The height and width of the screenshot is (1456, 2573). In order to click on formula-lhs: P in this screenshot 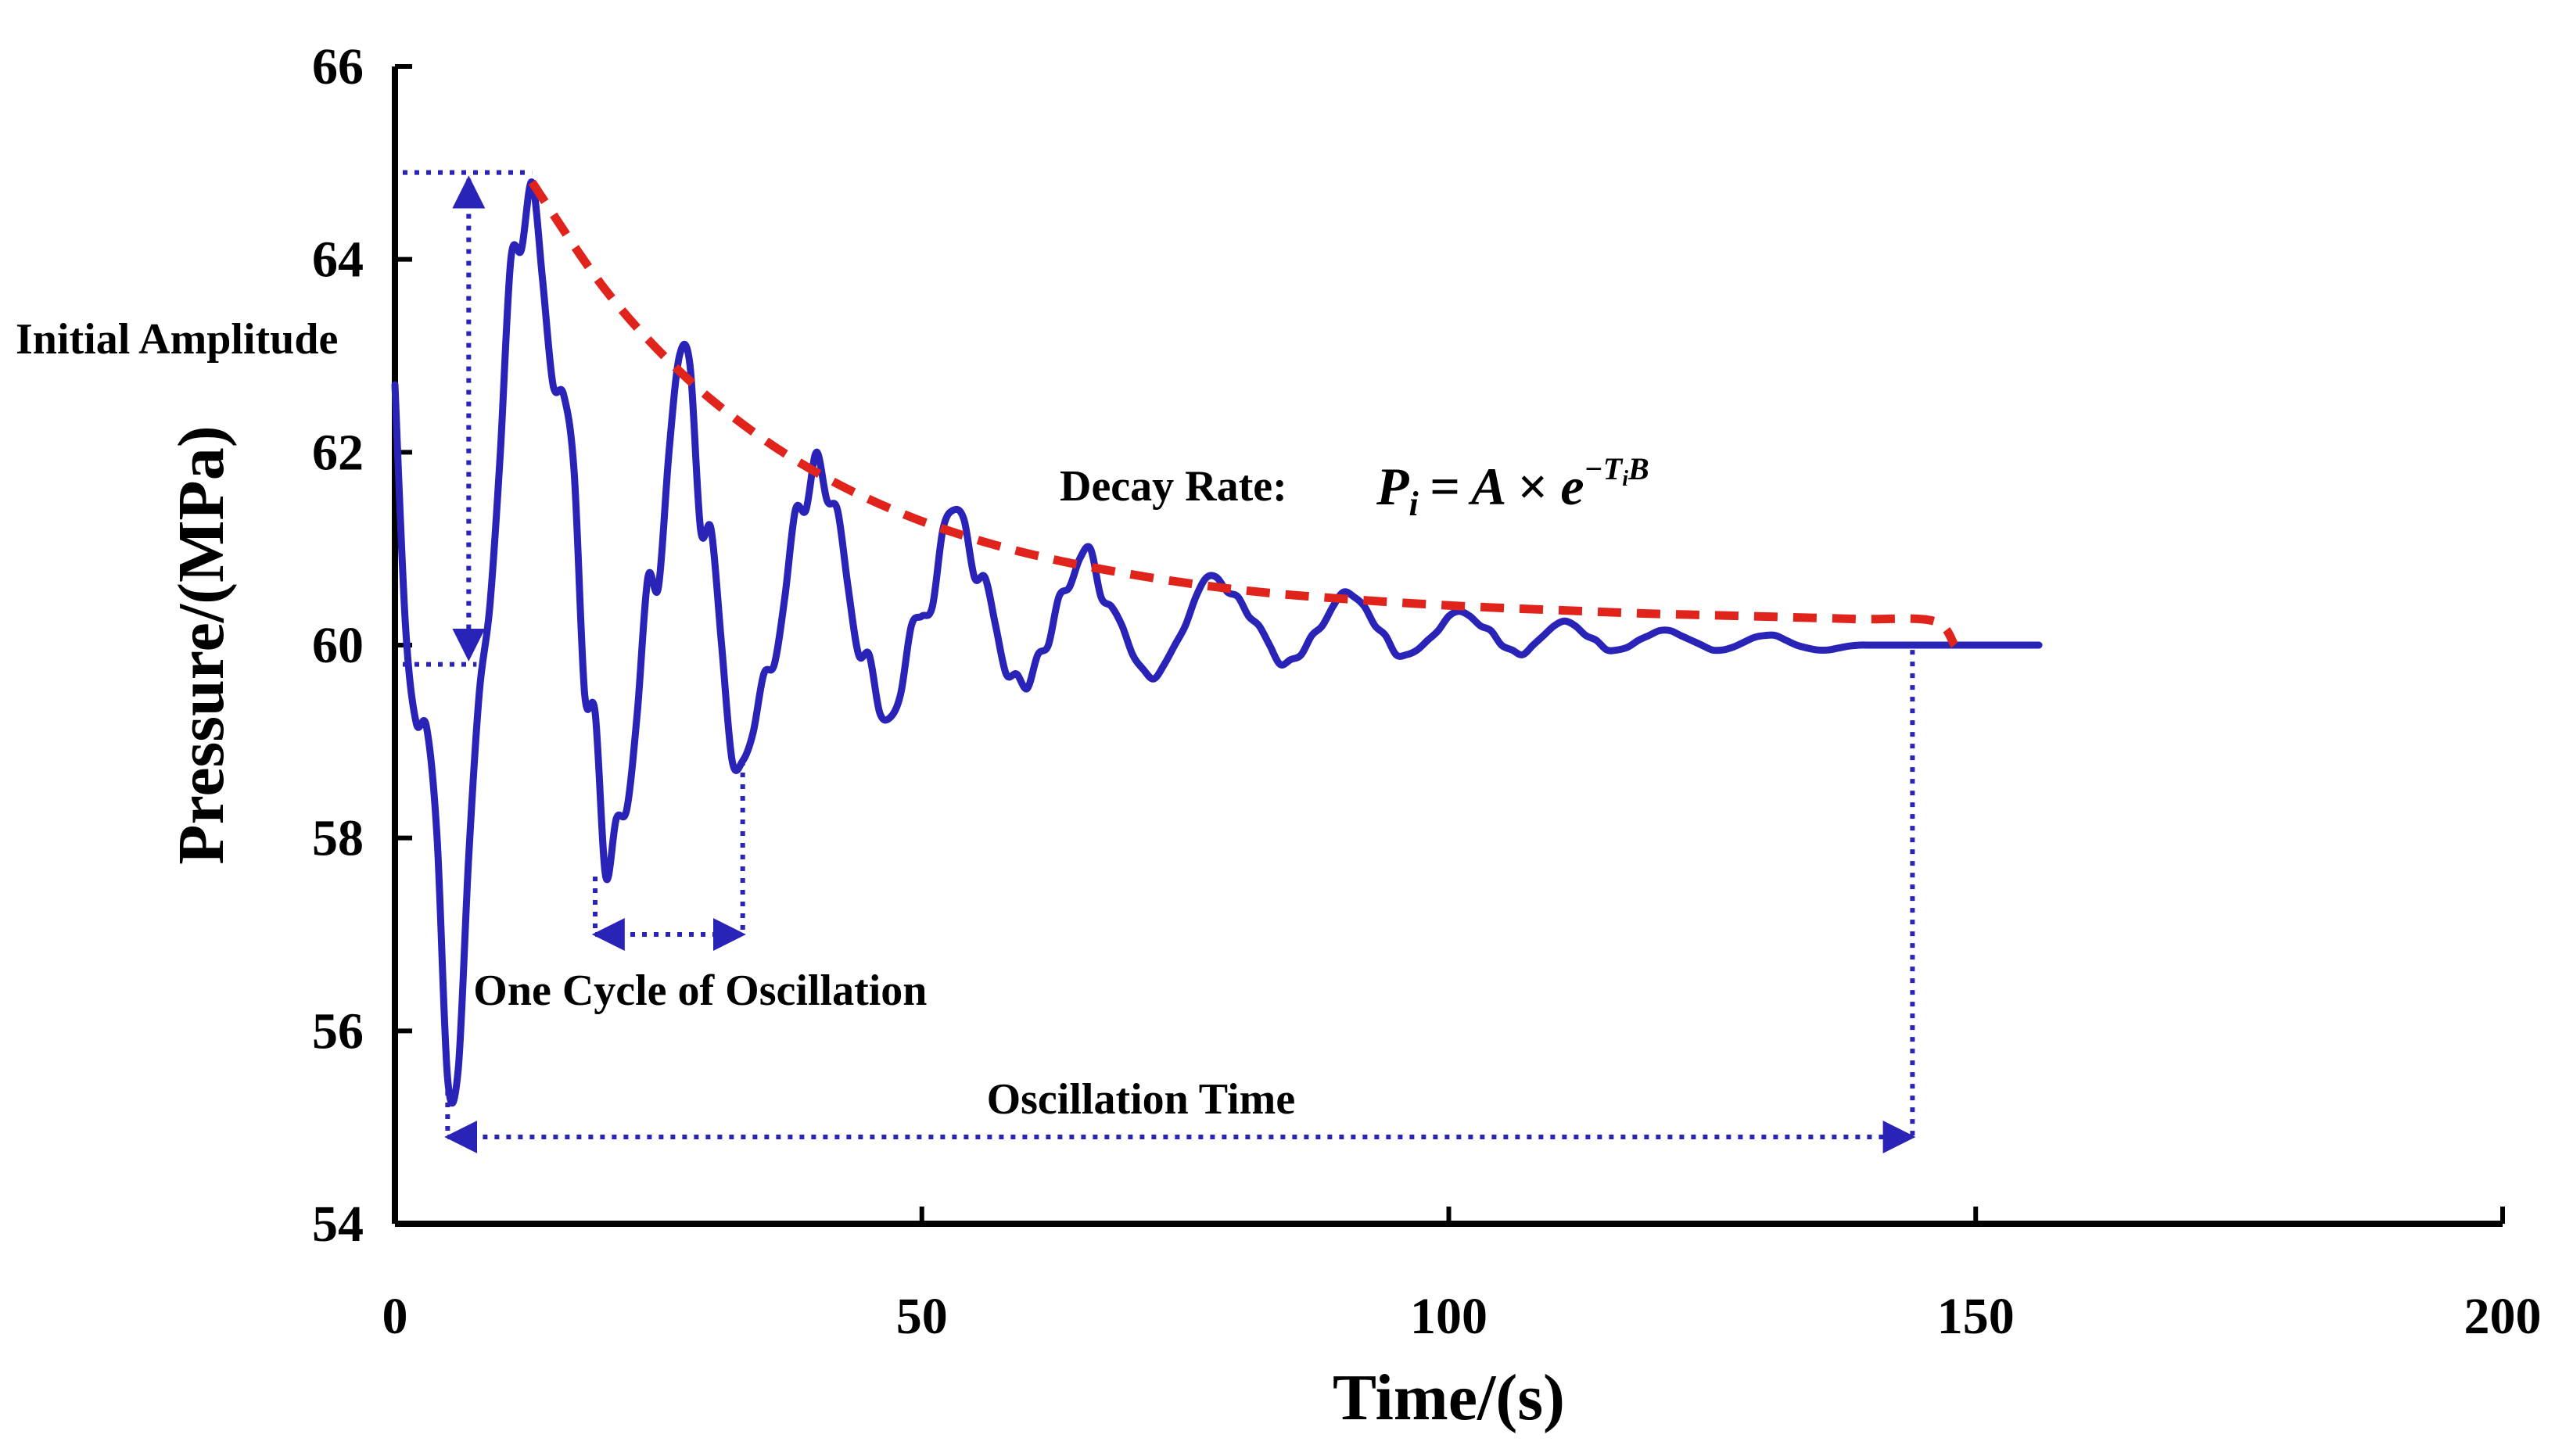, I will do `click(1393, 486)`.